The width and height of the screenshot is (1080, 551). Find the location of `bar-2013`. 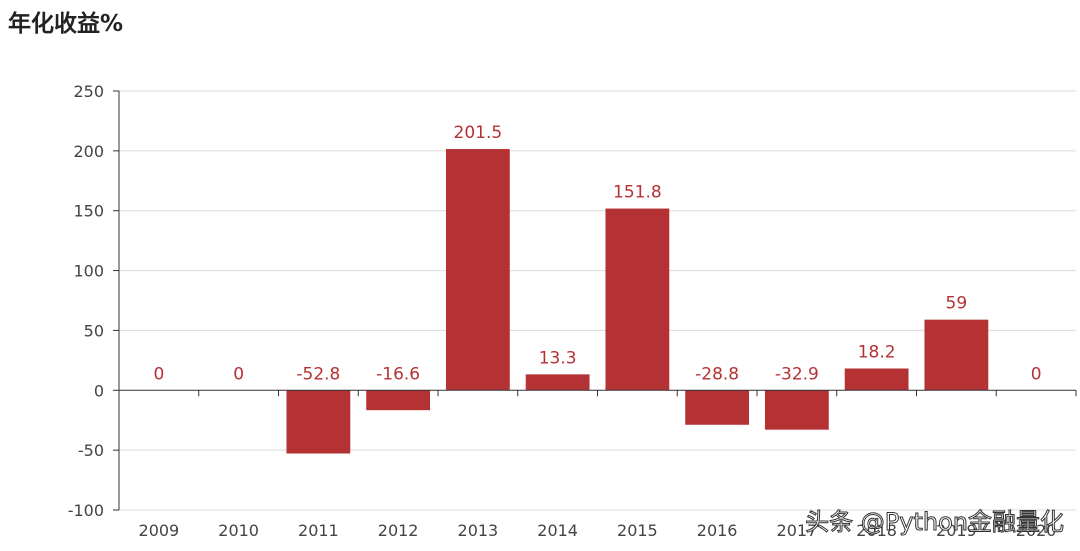

bar-2013 is located at coordinates (477, 270).